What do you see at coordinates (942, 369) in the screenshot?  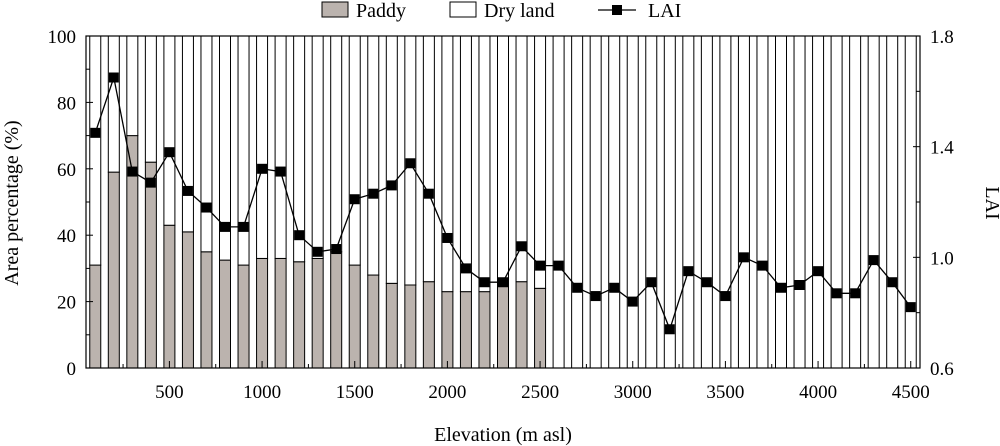 I see `y2-tick-label: 0.6` at bounding box center [942, 369].